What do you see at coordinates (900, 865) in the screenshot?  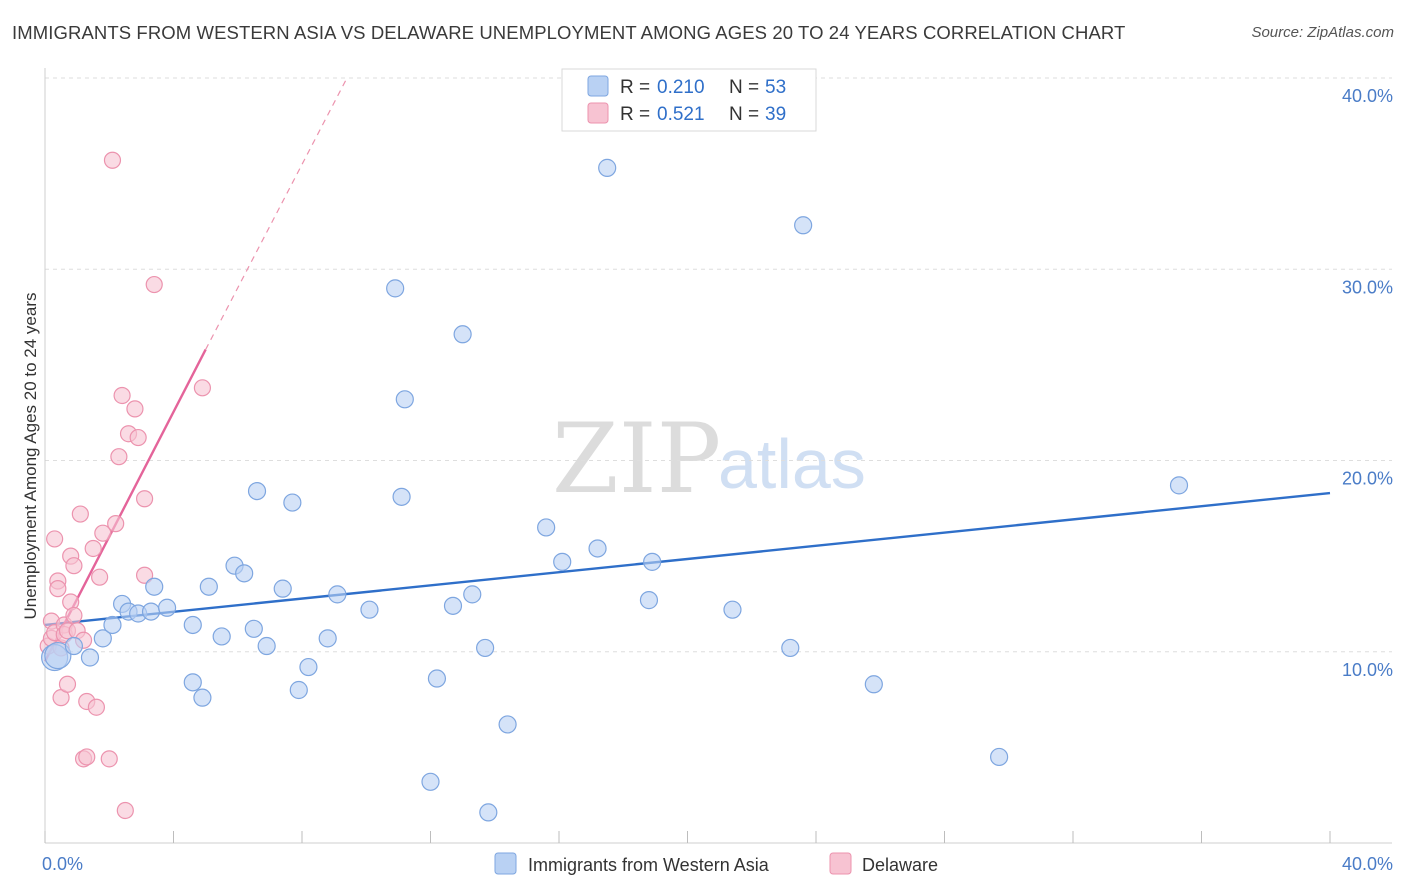 I see `bottom-legend-label-delaware: Delaware` at bounding box center [900, 865].